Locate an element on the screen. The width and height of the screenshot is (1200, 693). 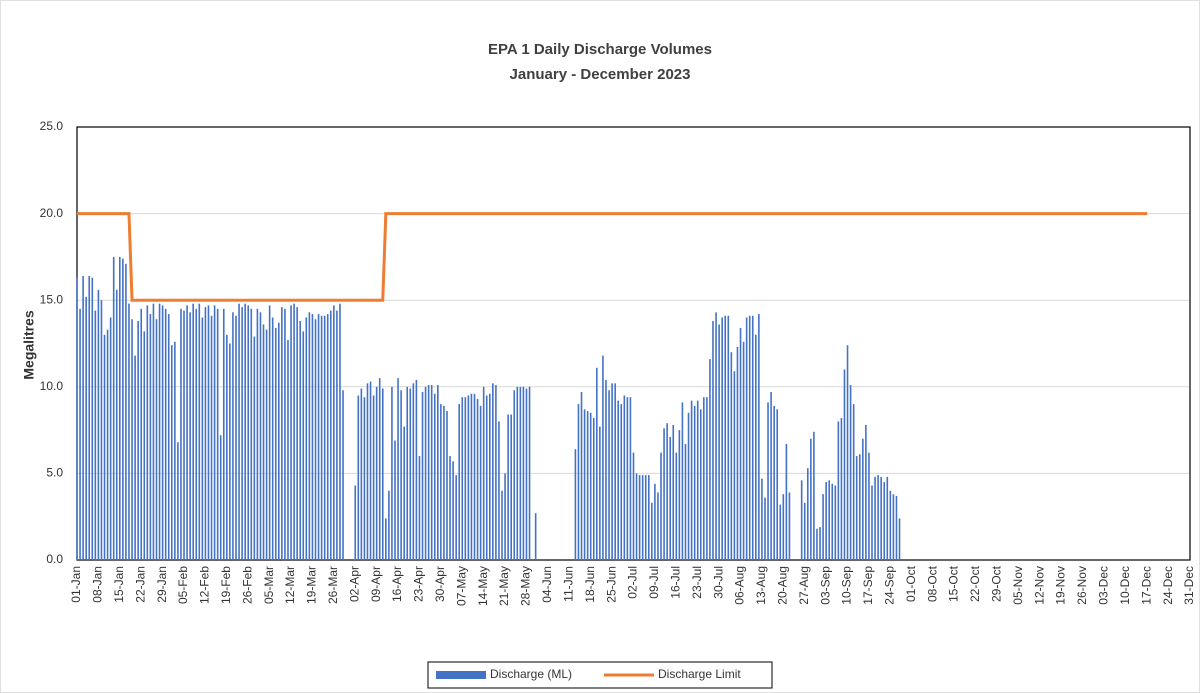
x-tick-label: 17-Sep is located at coordinates (868, 585).